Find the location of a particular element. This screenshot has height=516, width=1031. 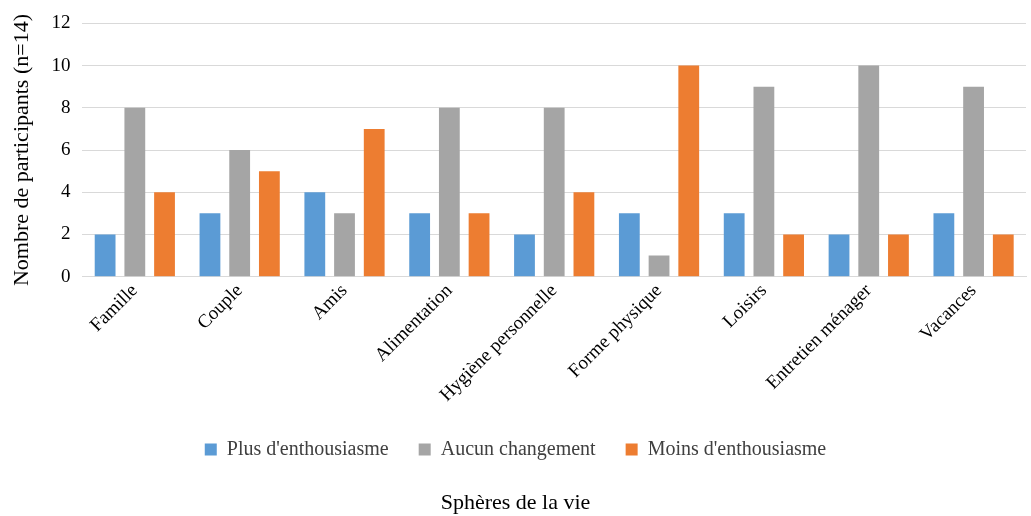

y-tick-label: 10 is located at coordinates (61, 64).